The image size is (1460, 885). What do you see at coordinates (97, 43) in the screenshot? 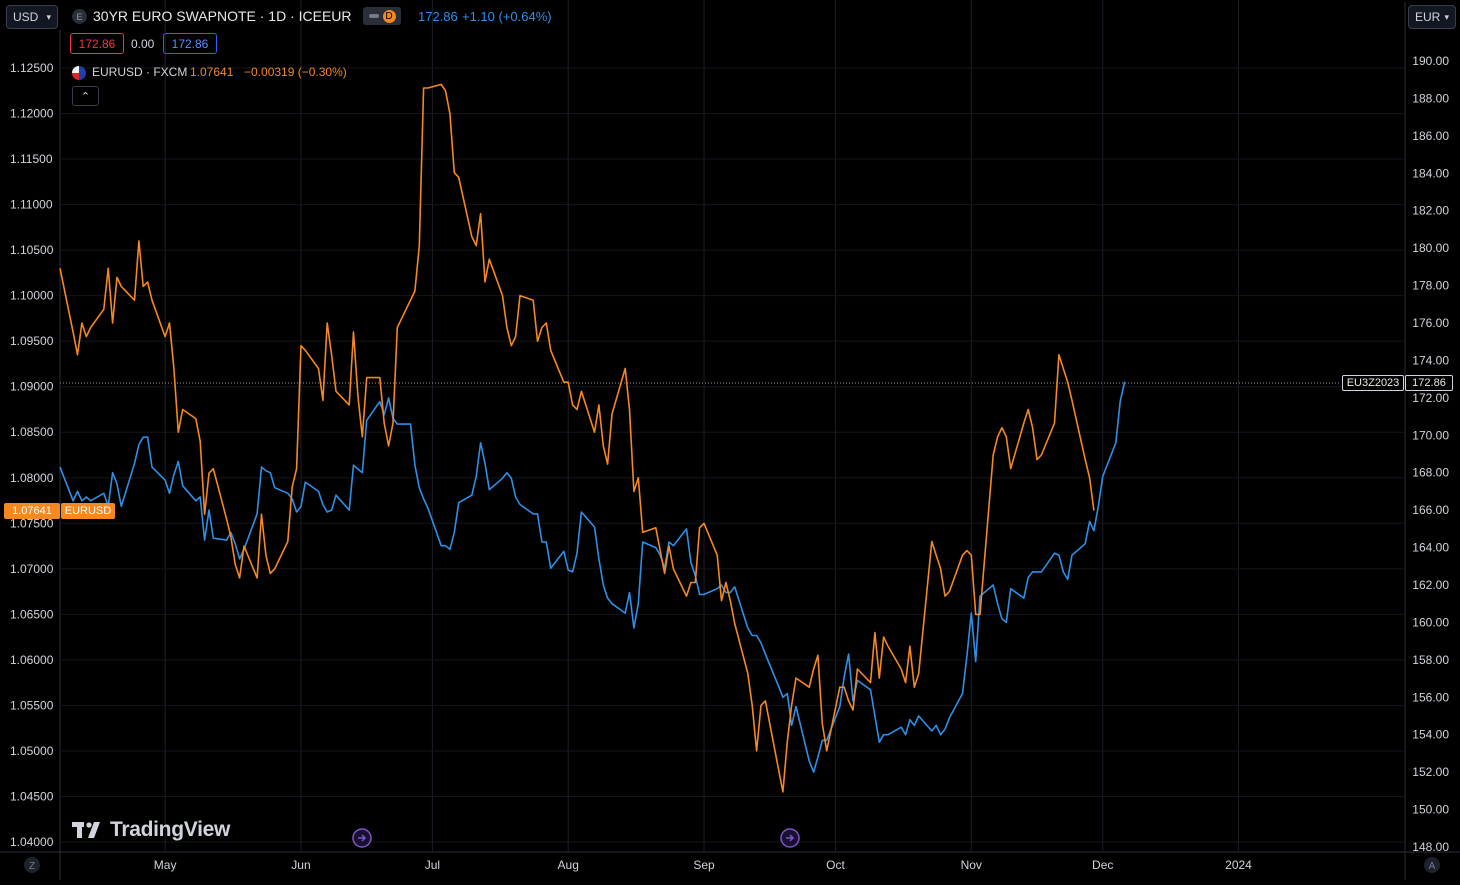
I see `bid-price-button: 172.86` at bounding box center [97, 43].